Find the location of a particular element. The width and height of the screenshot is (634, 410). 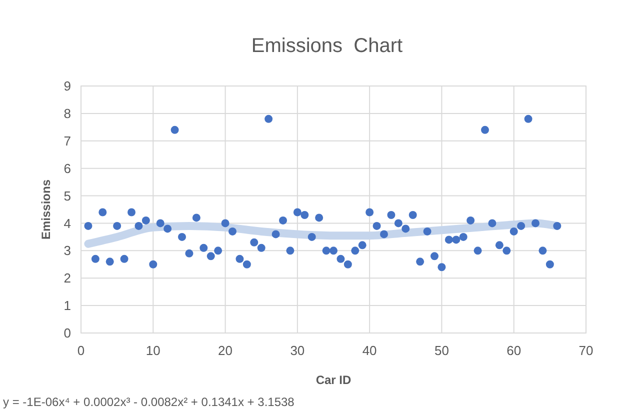

y-tick-label: 9 is located at coordinates (67, 86).